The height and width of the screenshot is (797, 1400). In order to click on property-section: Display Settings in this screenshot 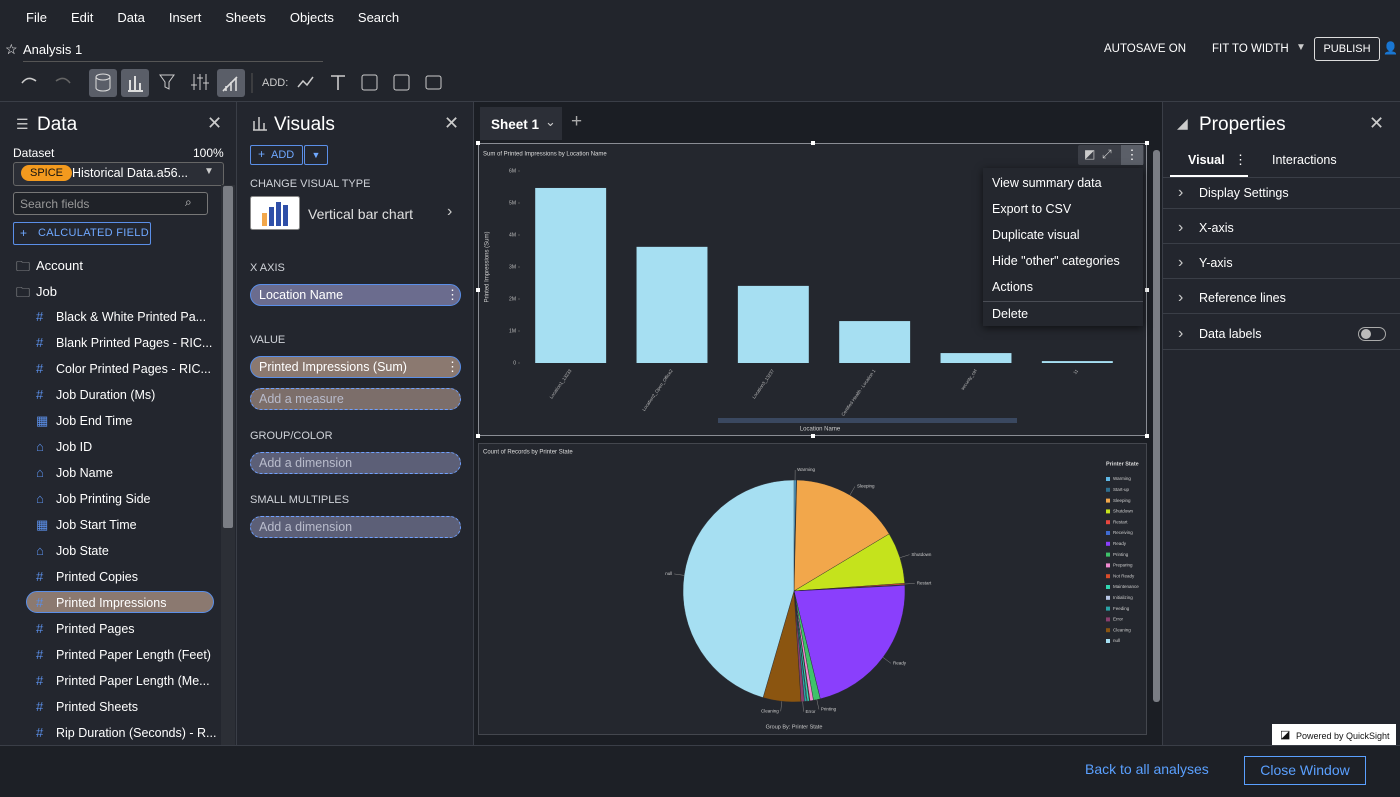, I will do `click(1244, 193)`.